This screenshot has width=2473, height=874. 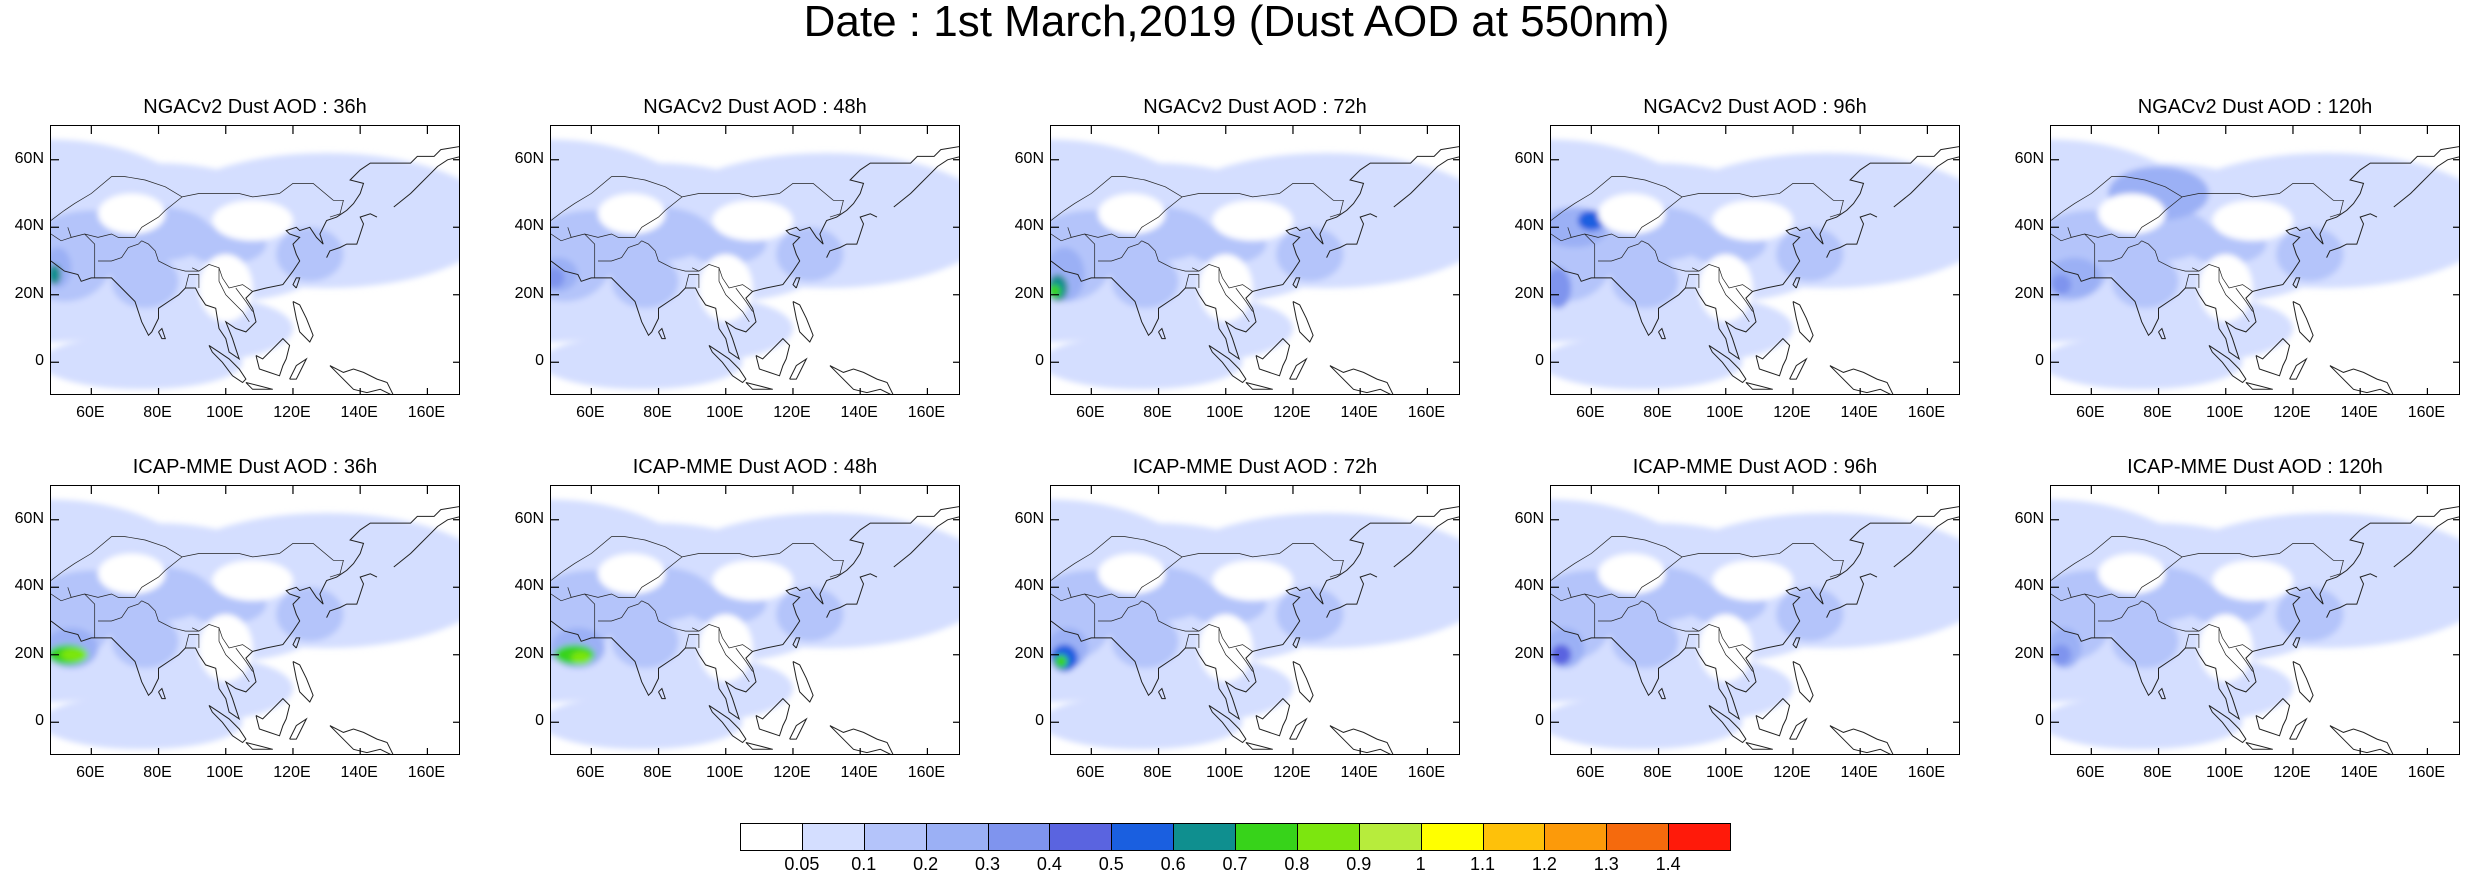 What do you see at coordinates (1755, 467) in the screenshot?
I see `panel-title: ICAP-MME Dust AOD : 96h` at bounding box center [1755, 467].